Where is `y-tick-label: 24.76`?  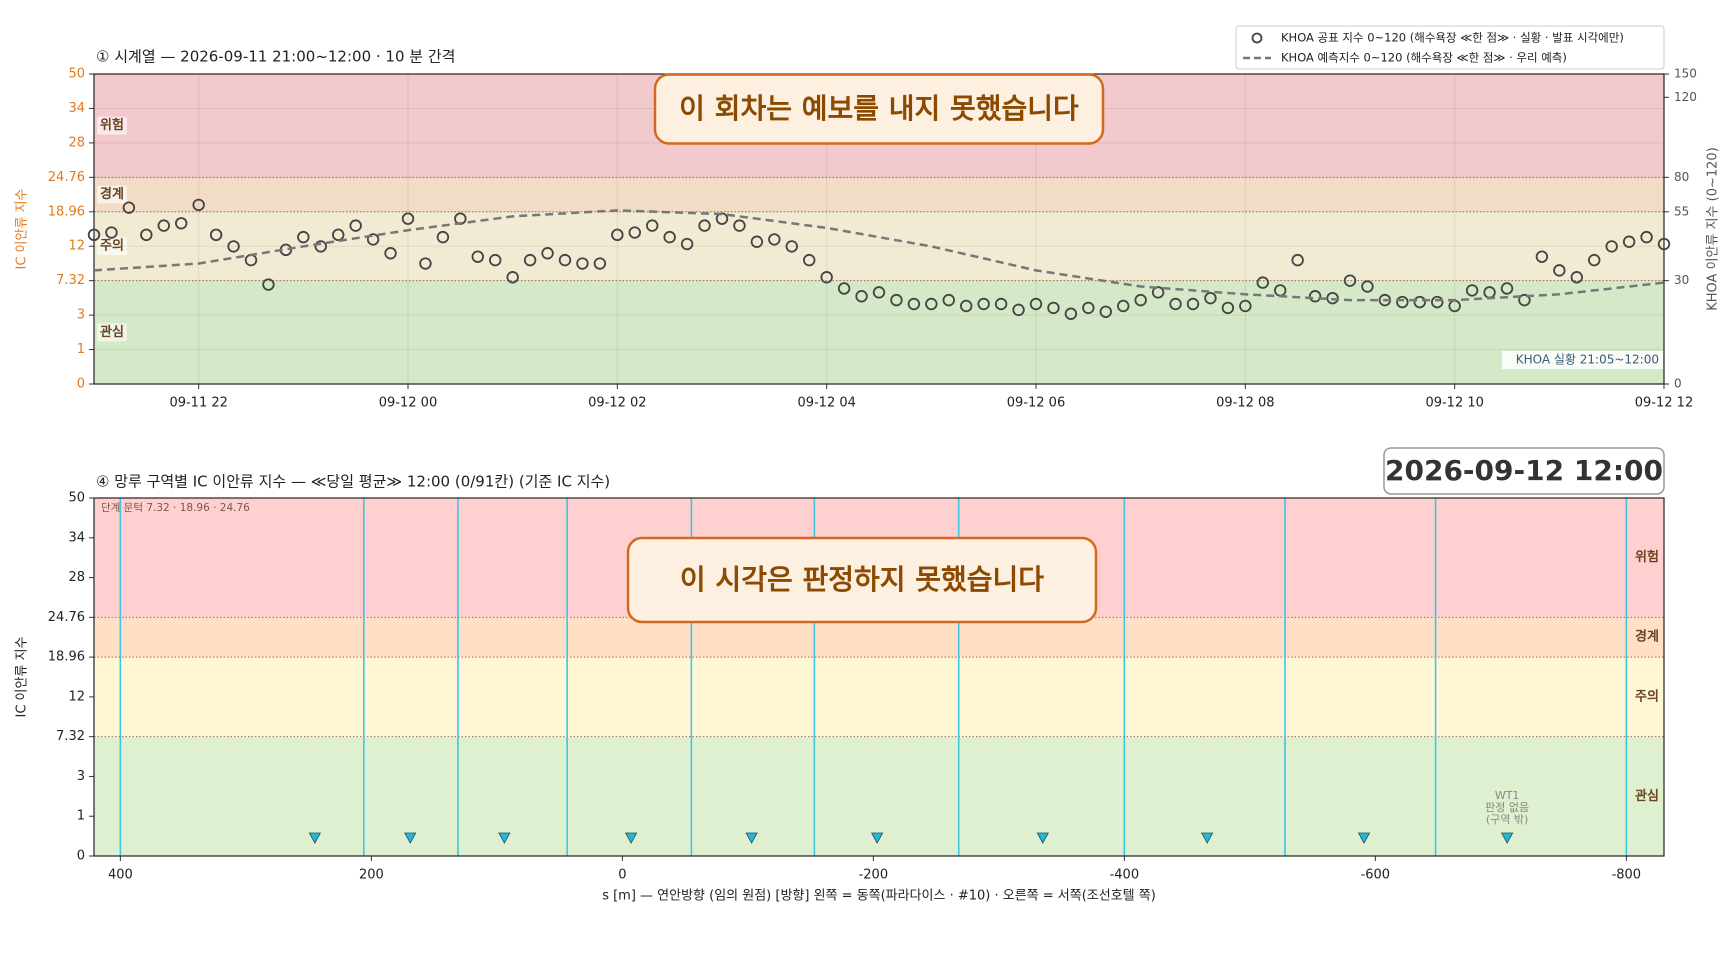 y-tick-label: 24.76 is located at coordinates (66, 617).